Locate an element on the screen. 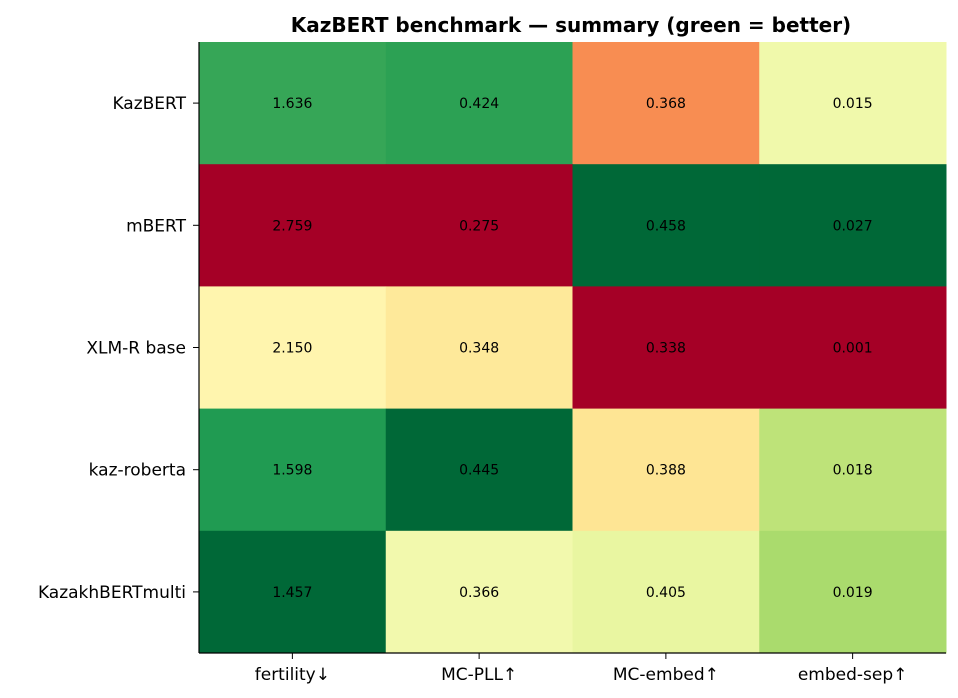 This screenshot has height=698, width=958. cell-value-label: 1.636 is located at coordinates (292, 104).